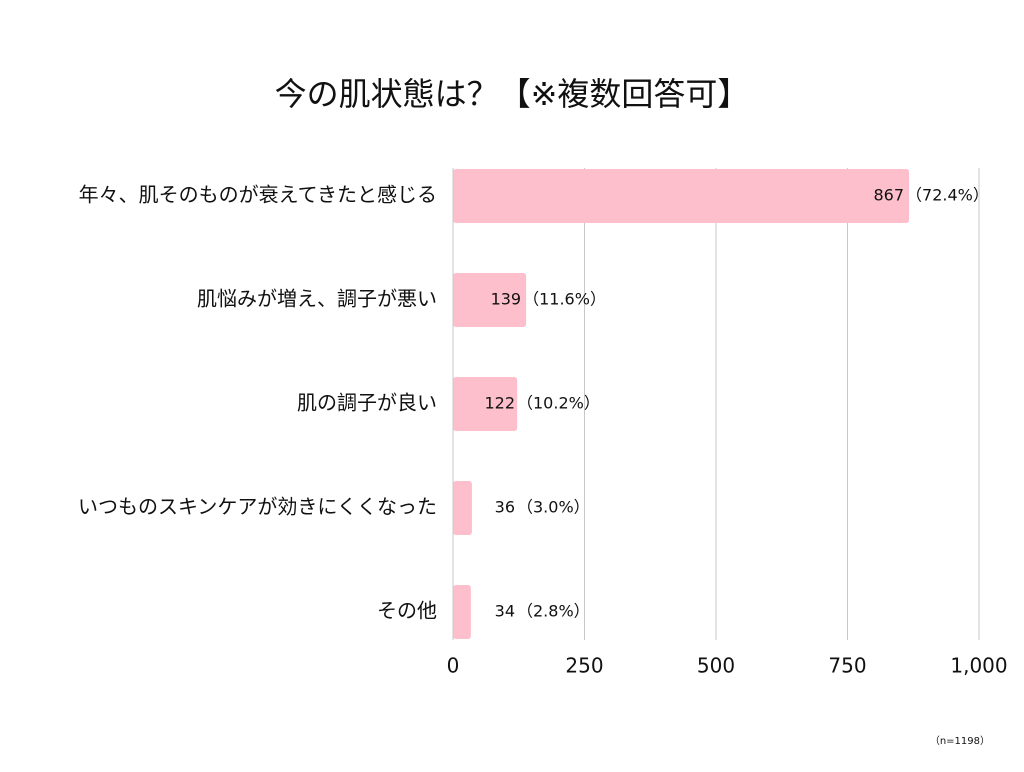 The height and width of the screenshot is (772, 1024). Describe the element at coordinates (257, 507) in the screenshot. I see `y-tick-label: いつものスキンケアが効きにくくなった` at that location.